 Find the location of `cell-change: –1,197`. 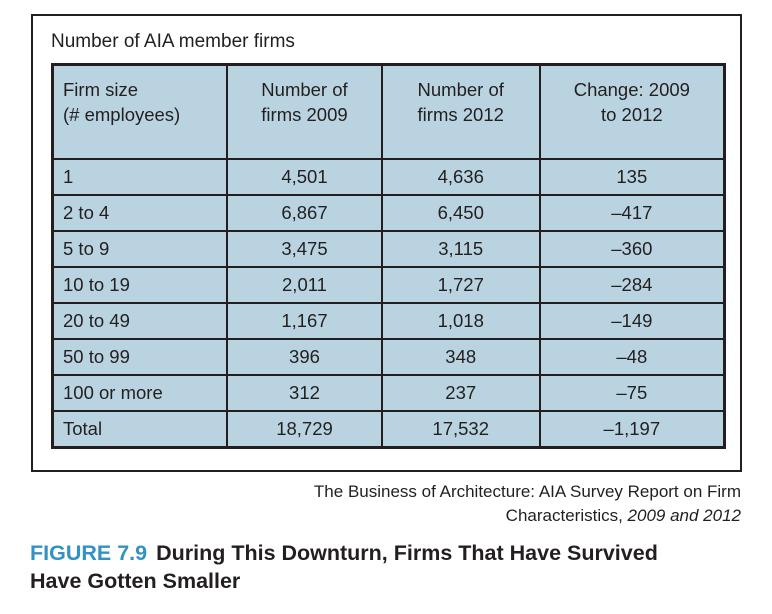

cell-change: –1,197 is located at coordinates (632, 429).